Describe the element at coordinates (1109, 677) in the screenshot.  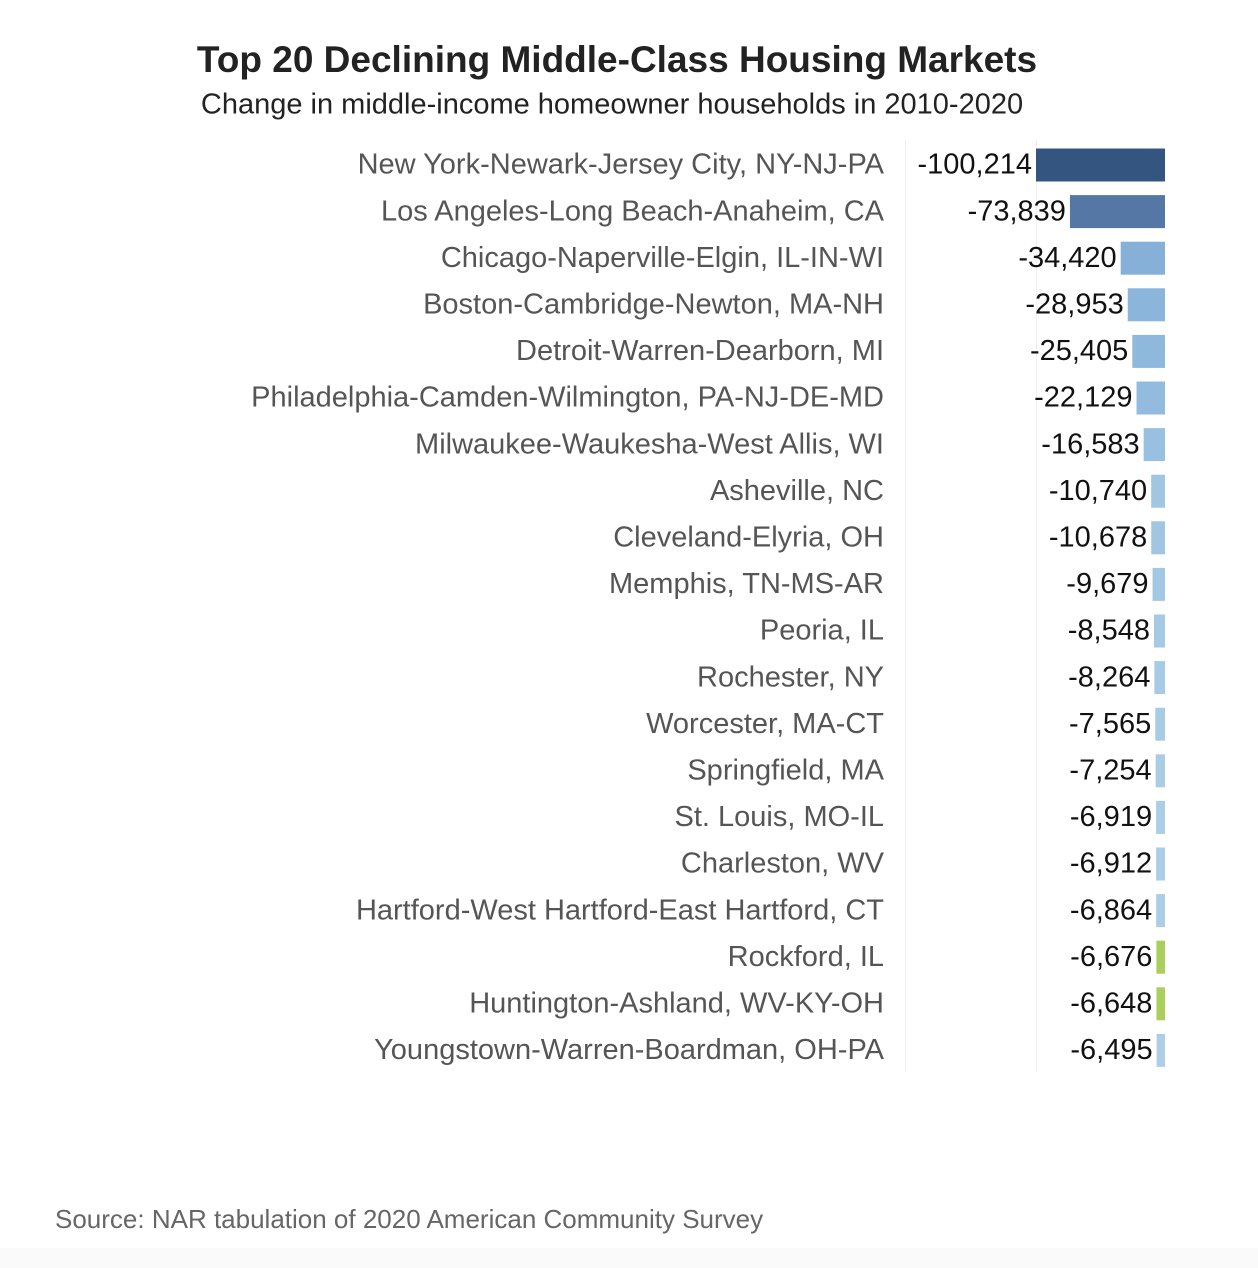
I see `value-label: -8,264` at that location.